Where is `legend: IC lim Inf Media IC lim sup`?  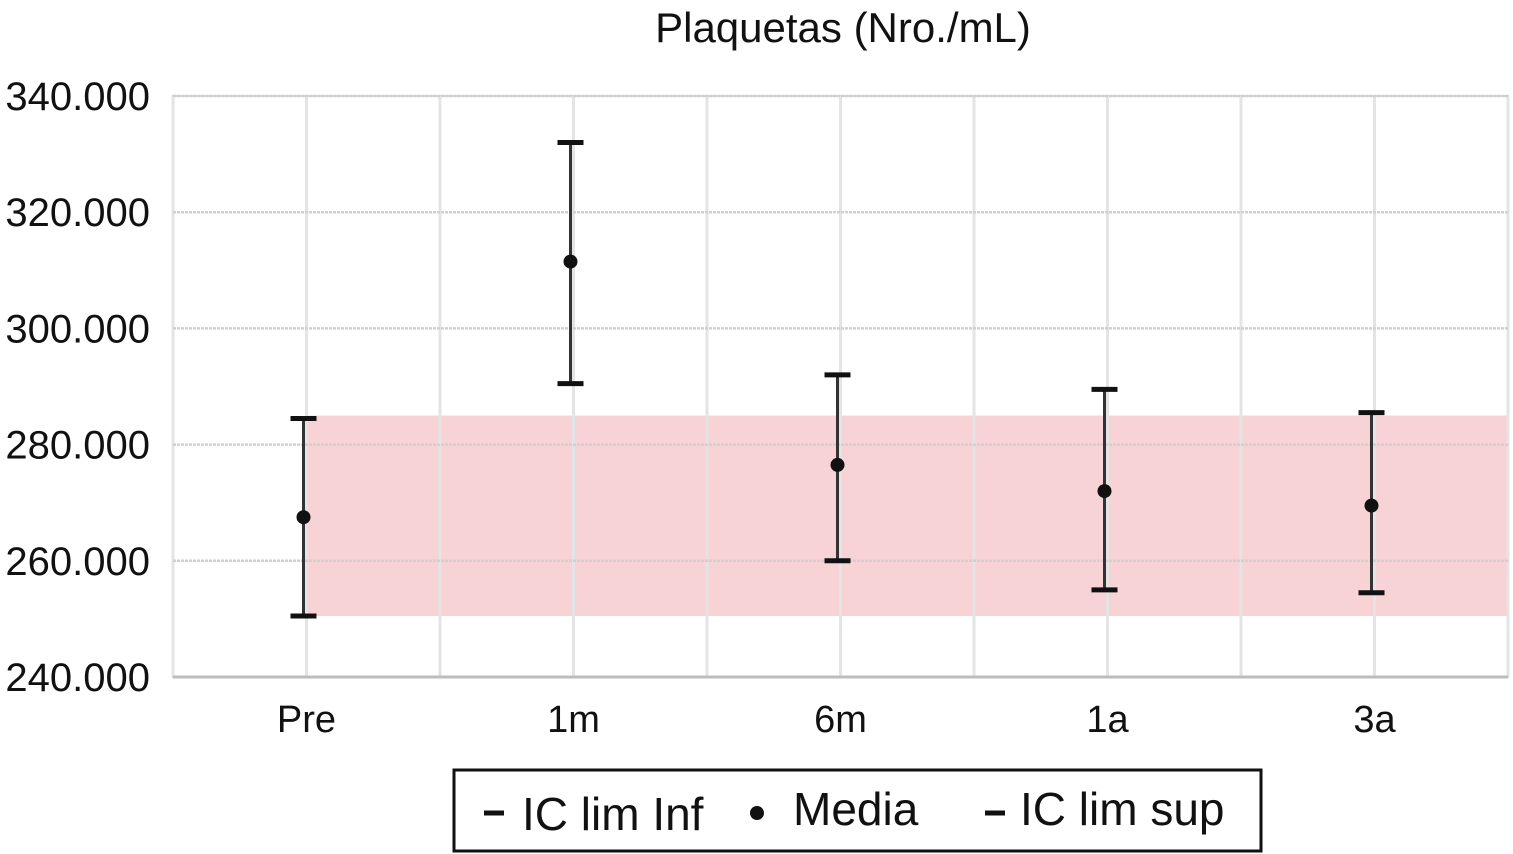 legend: IC lim Inf Media IC lim sup is located at coordinates (857, 810).